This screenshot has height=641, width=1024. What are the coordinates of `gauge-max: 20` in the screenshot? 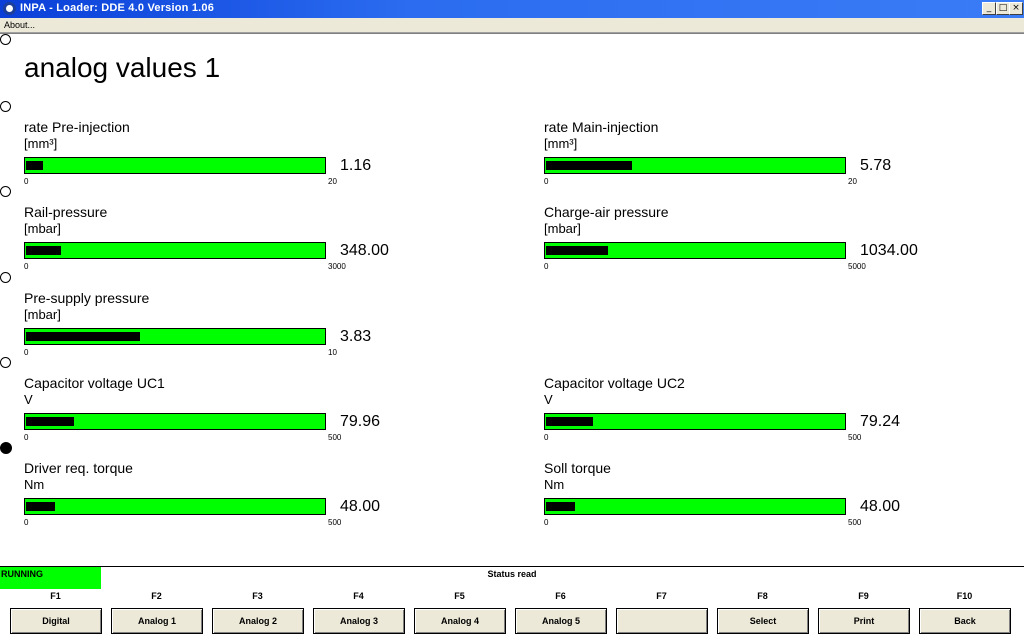 It's located at (332, 181).